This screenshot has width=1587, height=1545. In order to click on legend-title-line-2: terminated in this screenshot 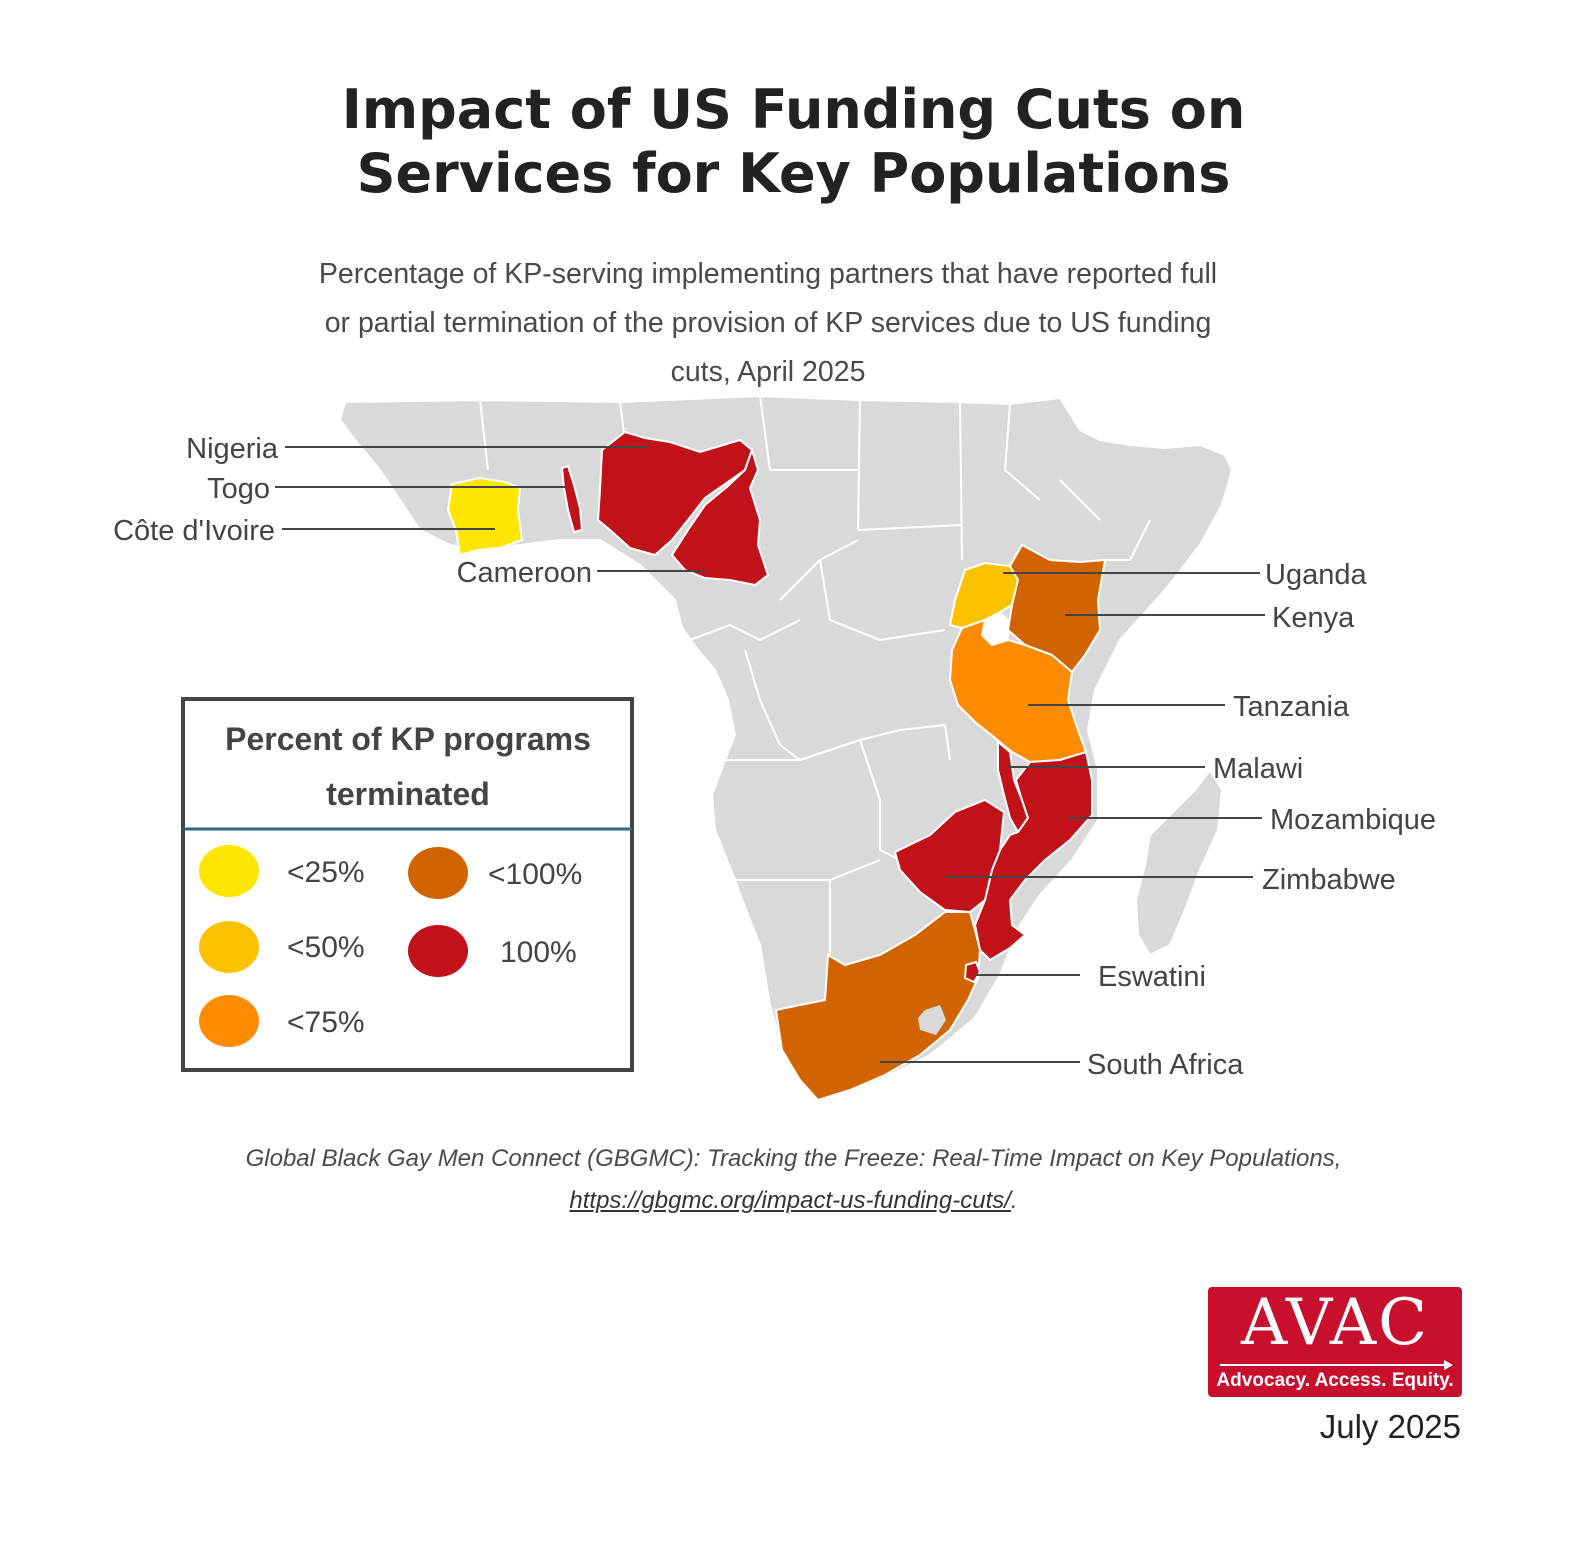, I will do `click(408, 794)`.